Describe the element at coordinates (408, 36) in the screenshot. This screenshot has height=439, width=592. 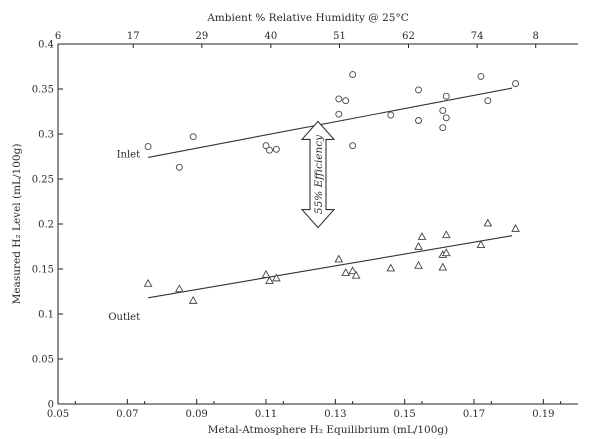
I see `top-x-tick-label: 62` at that location.